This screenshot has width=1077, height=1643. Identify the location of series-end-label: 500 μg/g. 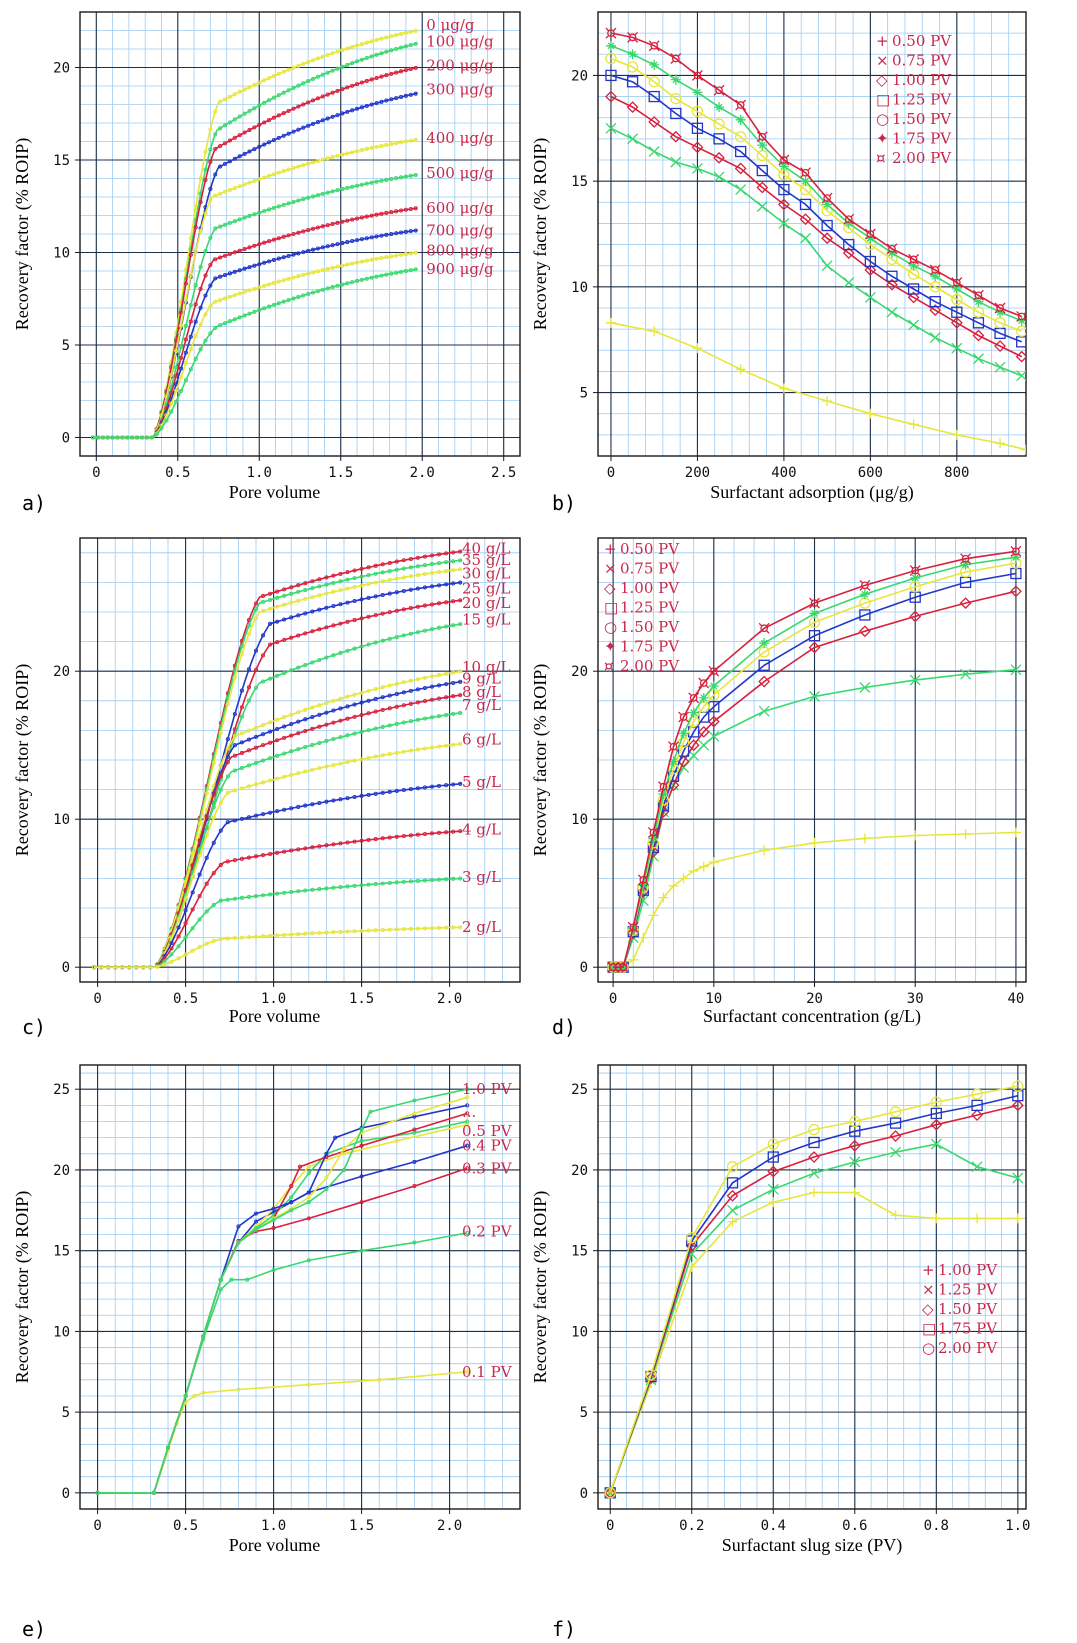
(460, 173).